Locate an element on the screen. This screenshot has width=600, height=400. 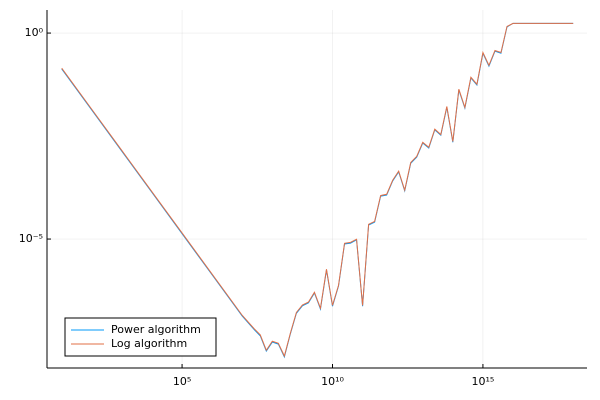
y-tick-label: 10⁰ is located at coordinates (34, 32).